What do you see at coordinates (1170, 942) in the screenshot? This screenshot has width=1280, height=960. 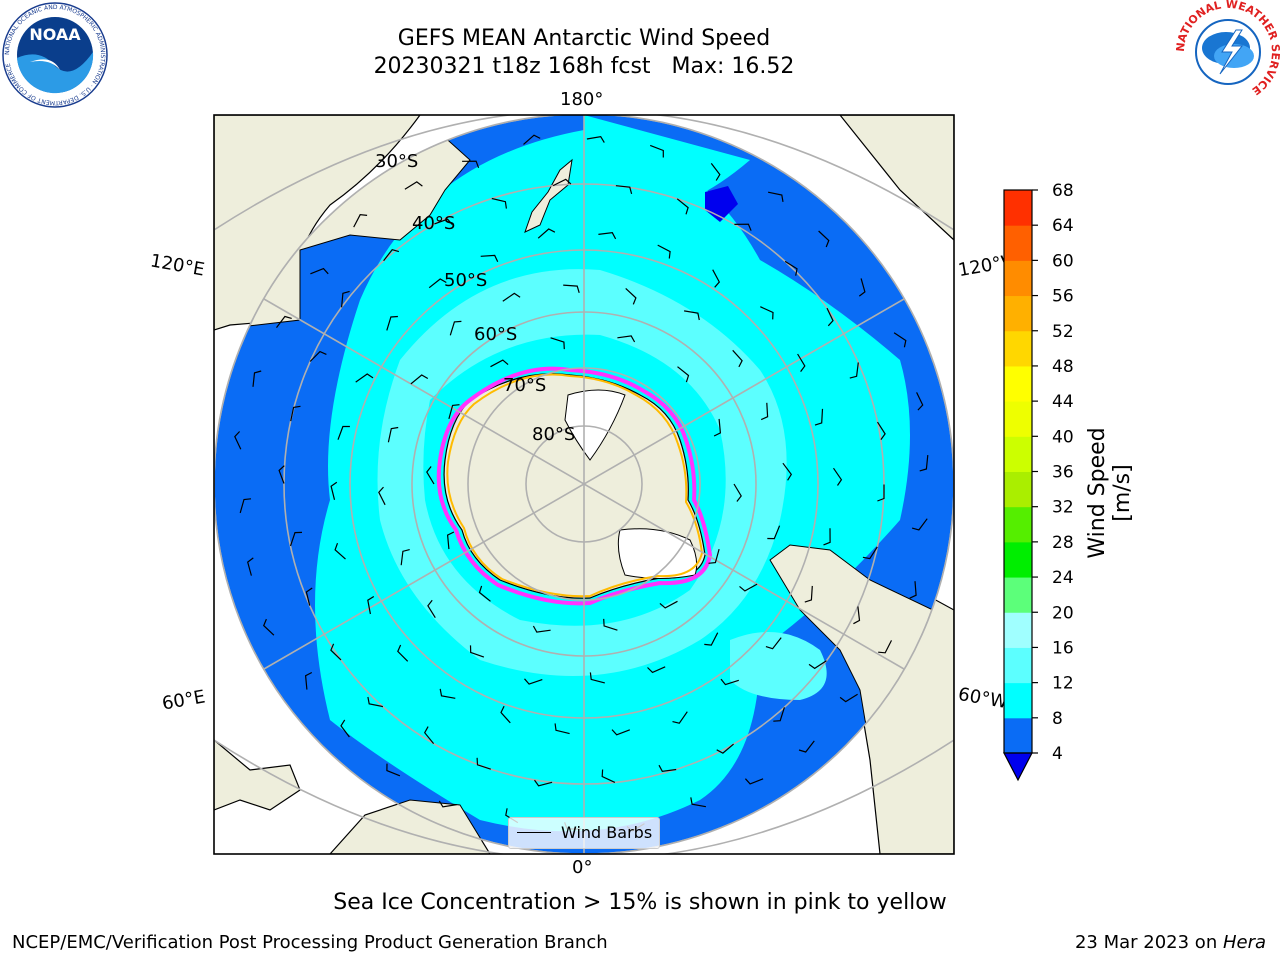 I see `footer-date: 23 Mar 2023 on Hera` at bounding box center [1170, 942].